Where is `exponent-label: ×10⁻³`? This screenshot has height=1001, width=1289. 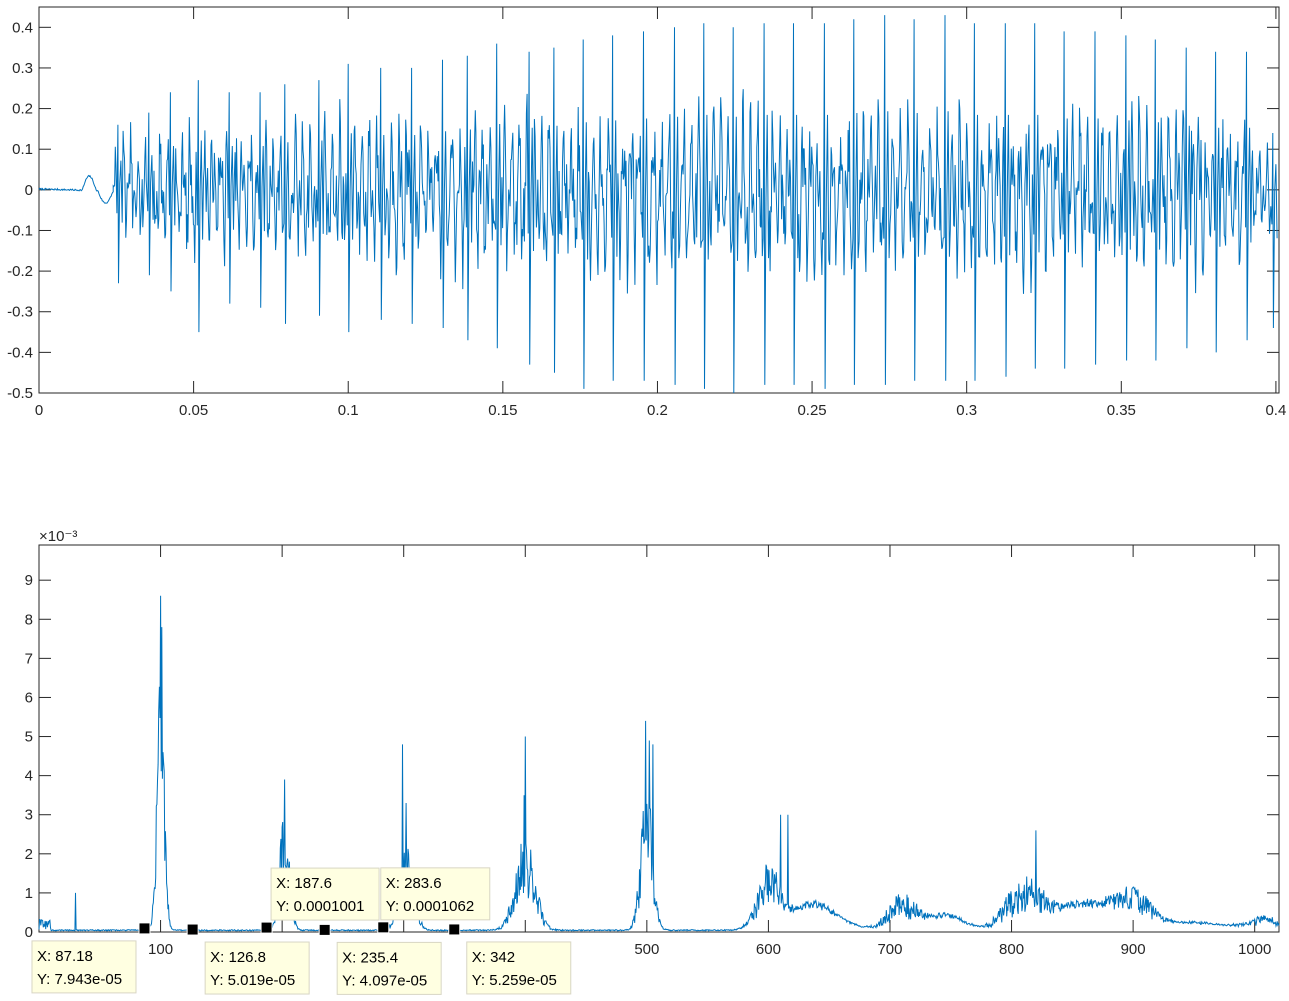
exponent-label: ×10⁻³ is located at coordinates (58, 536).